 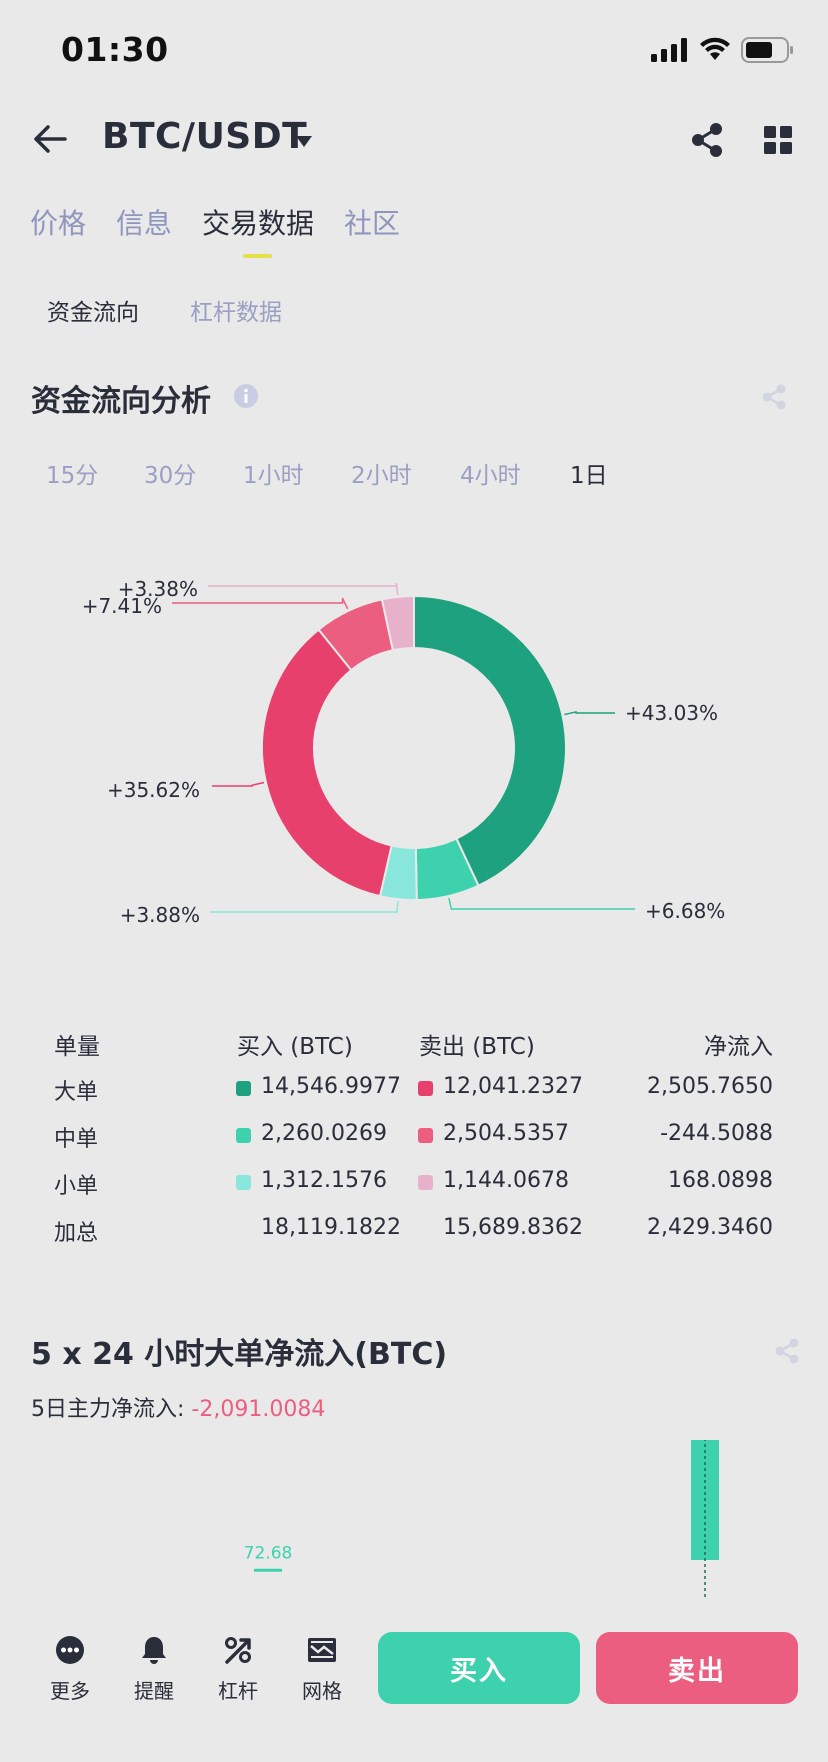 What do you see at coordinates (322, 1691) in the screenshot?
I see `grid-trading-label: 网格` at bounding box center [322, 1691].